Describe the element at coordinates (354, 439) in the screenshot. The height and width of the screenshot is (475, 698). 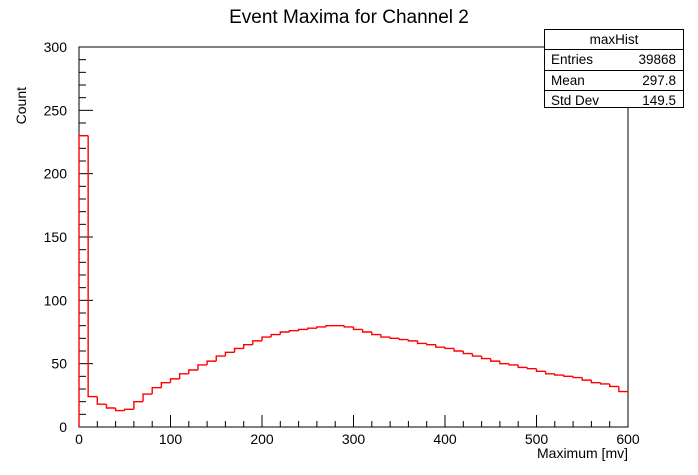
I see `x-tick-label: 300` at that location.